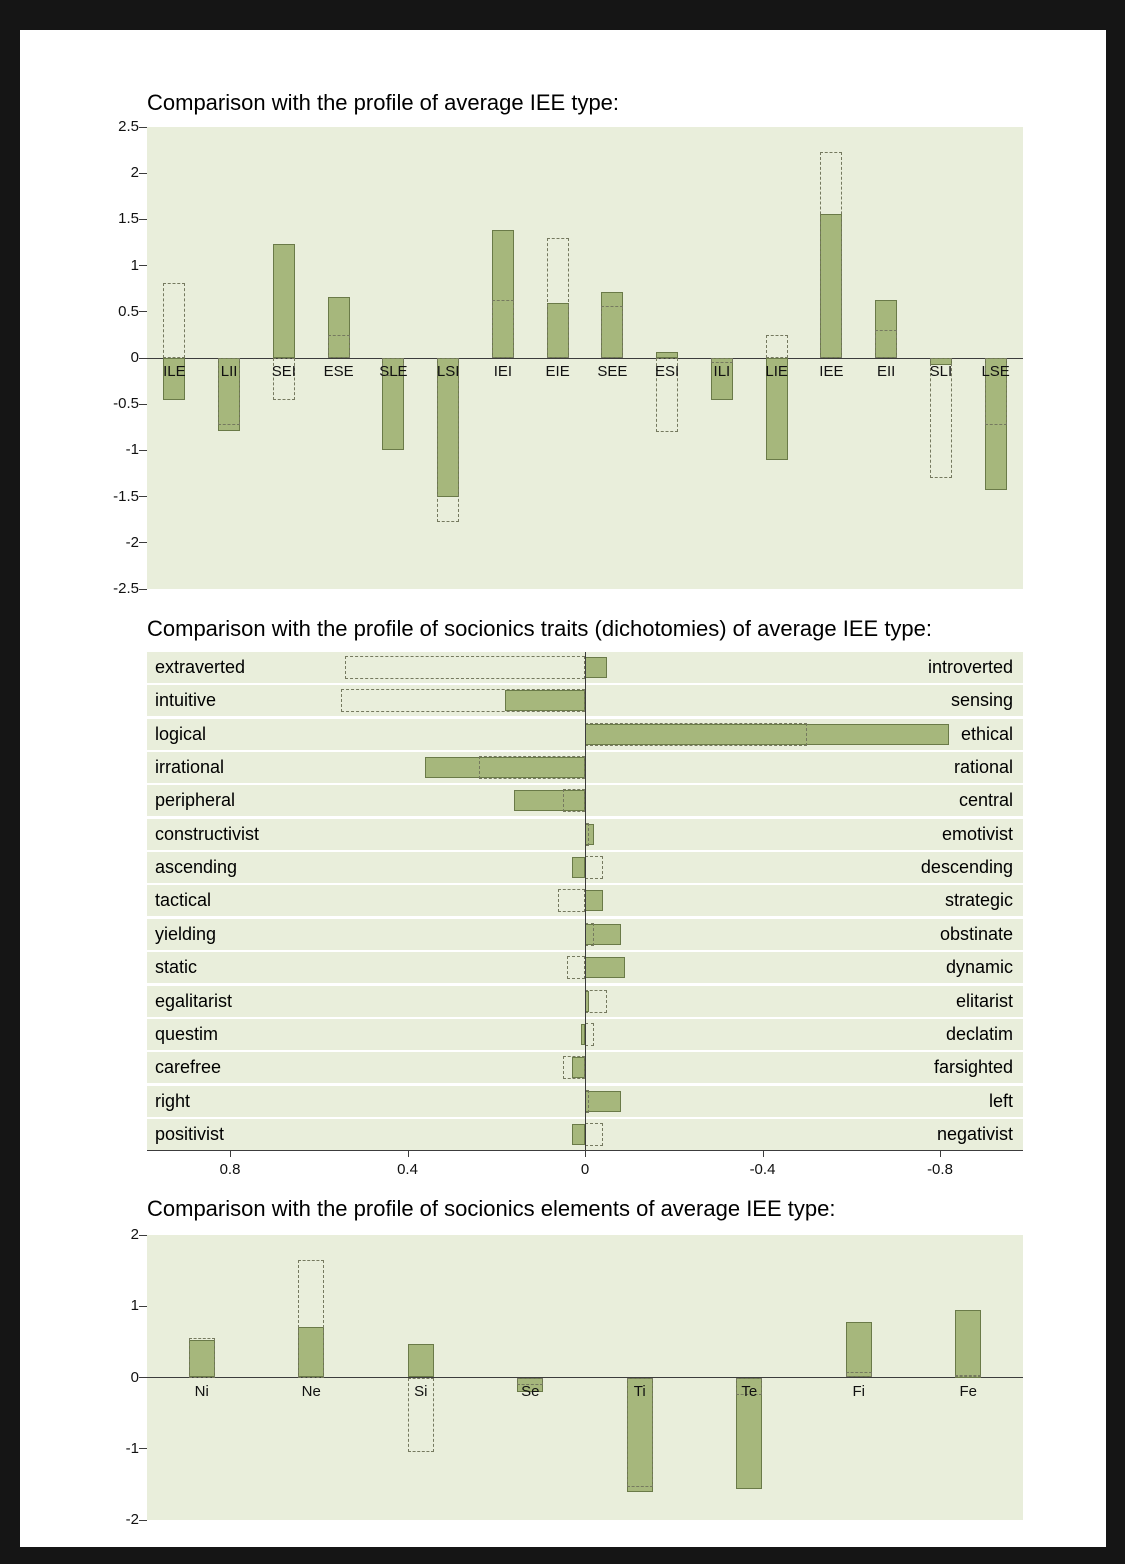  What do you see at coordinates (571, 901) in the screenshot?
I see `bar-dashed-tactical` at bounding box center [571, 901].